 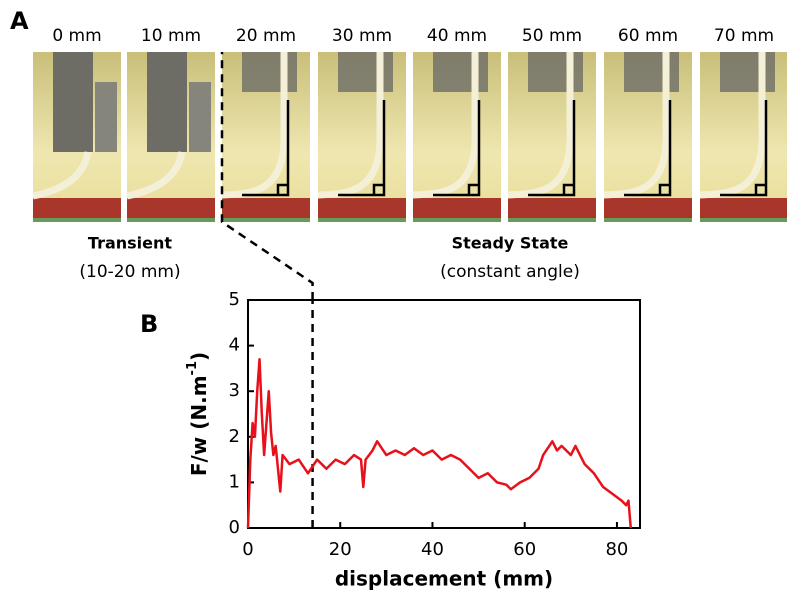 What do you see at coordinates (234, 527) in the screenshot?
I see `y-tick-label: 0` at bounding box center [234, 527].